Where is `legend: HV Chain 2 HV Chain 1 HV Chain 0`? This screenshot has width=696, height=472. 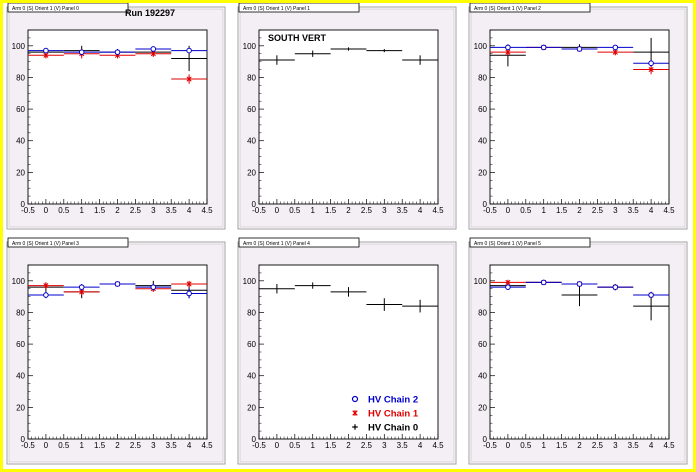 legend: HV Chain 2 HV Chain 1 HV Chain 0 is located at coordinates (385, 414).